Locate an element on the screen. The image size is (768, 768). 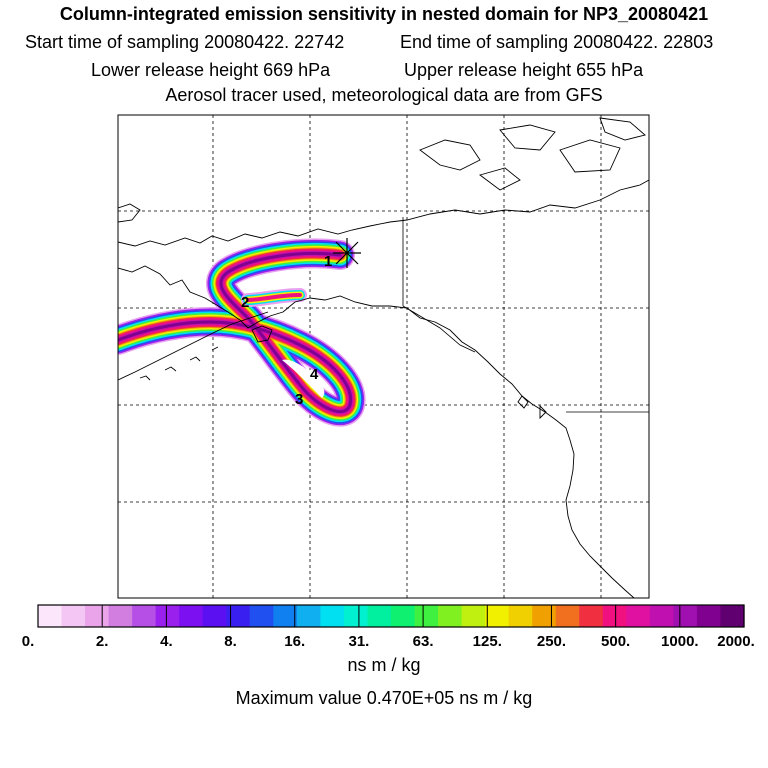
trajectory-label-1: 1 is located at coordinates (328, 261).